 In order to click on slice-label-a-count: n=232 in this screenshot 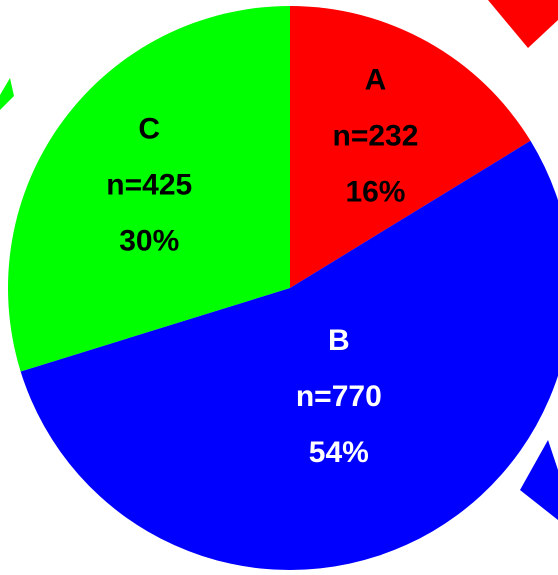, I will do `click(376, 135)`.